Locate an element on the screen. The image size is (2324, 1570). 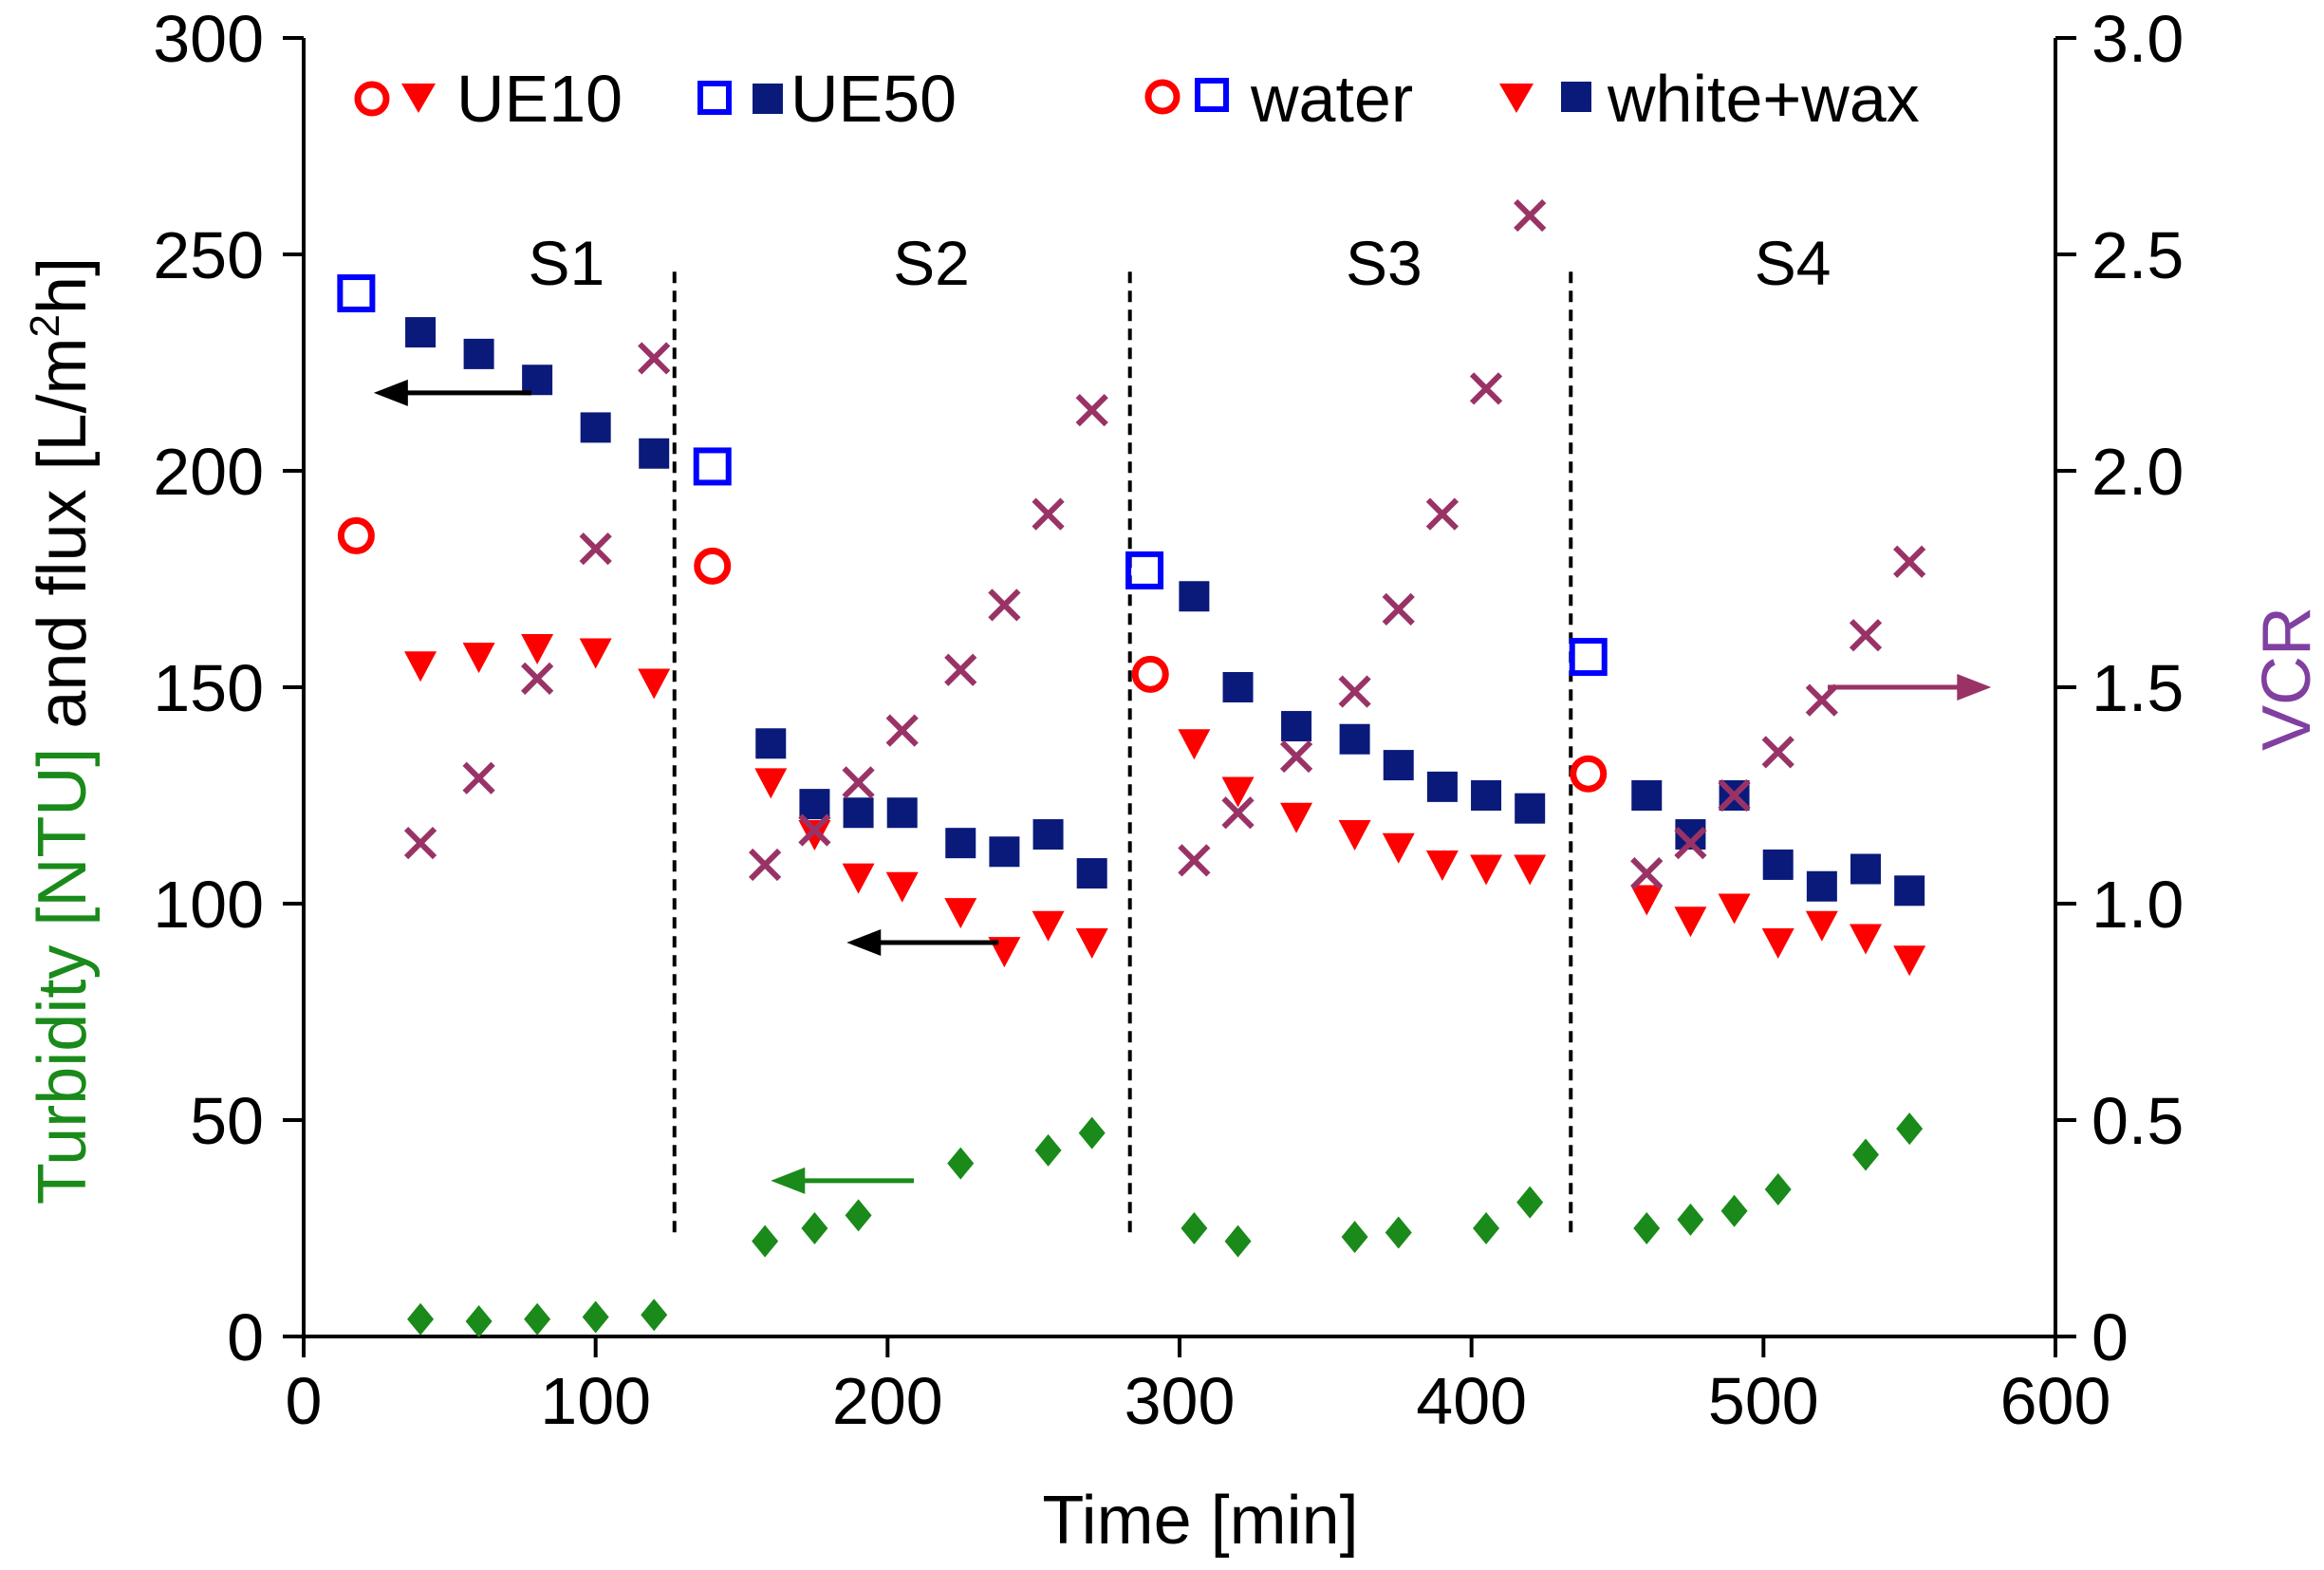
y-tick-label: 100 is located at coordinates (209, 905).